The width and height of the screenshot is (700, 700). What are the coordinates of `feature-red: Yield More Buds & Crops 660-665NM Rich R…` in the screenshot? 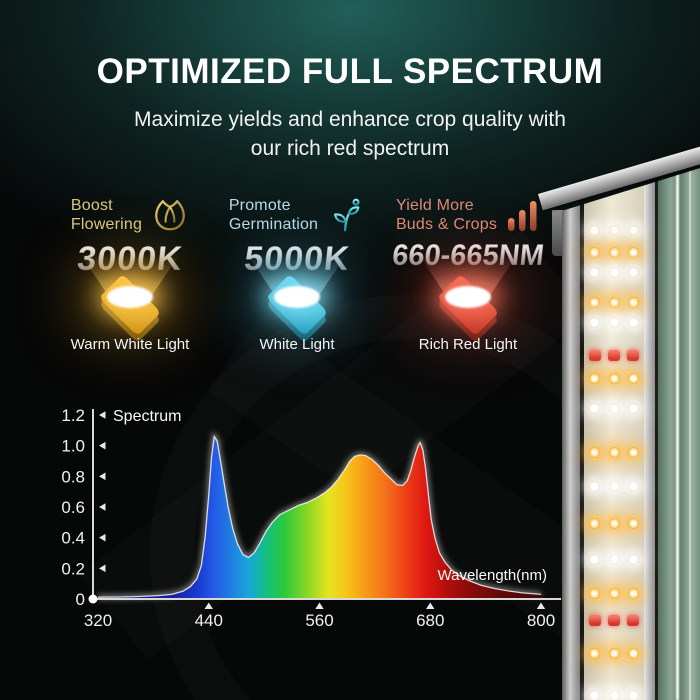 It's located at (468, 276).